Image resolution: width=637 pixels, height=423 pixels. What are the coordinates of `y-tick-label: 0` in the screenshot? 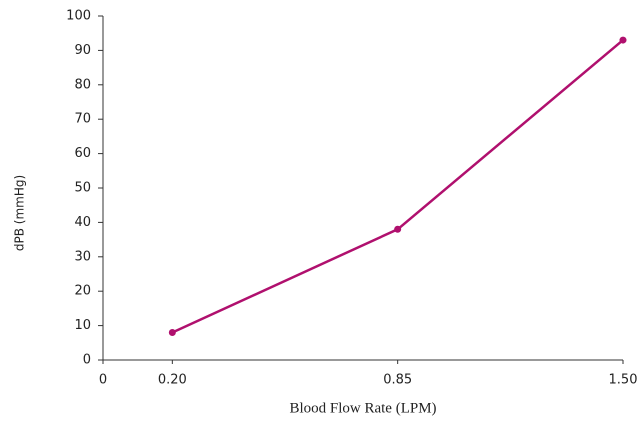 It's located at (87, 360).